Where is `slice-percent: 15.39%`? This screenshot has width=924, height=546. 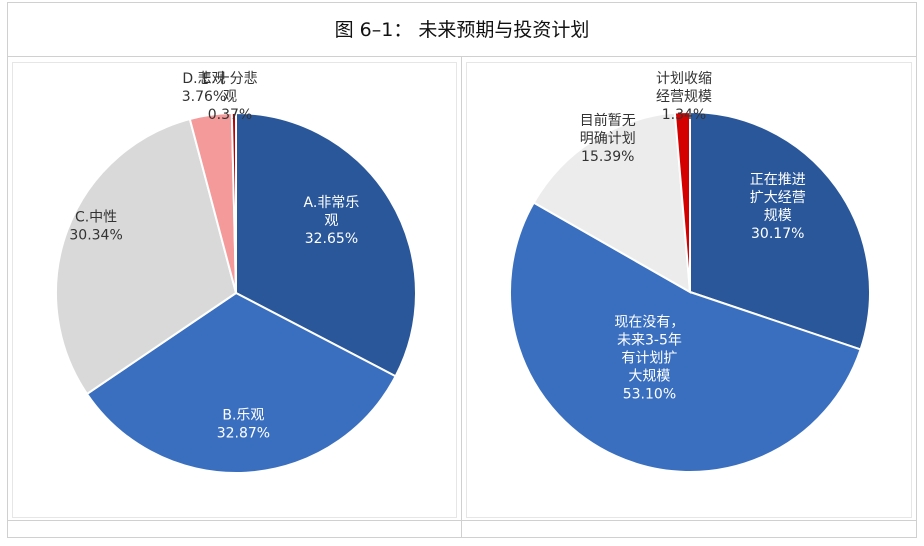 slice-percent: 15.39% is located at coordinates (607, 157).